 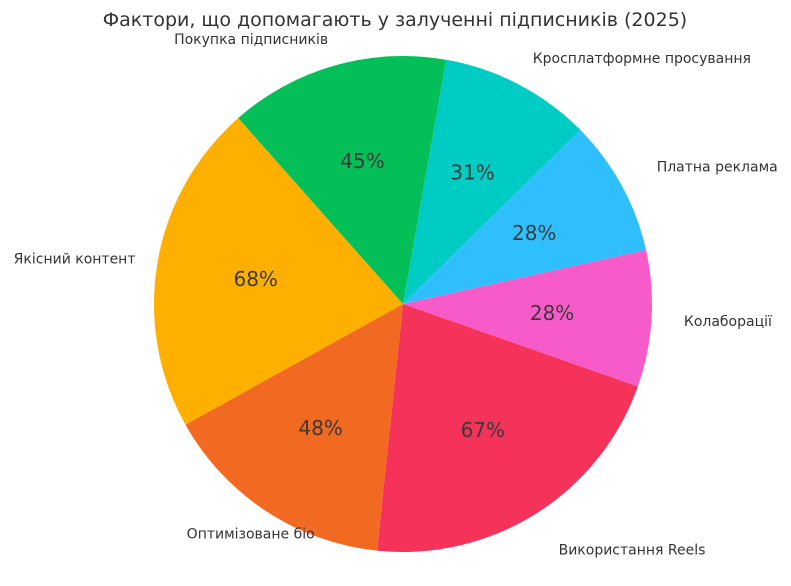 What do you see at coordinates (320, 428) in the screenshot?
I see `slice-percent-label: 48%` at bounding box center [320, 428].